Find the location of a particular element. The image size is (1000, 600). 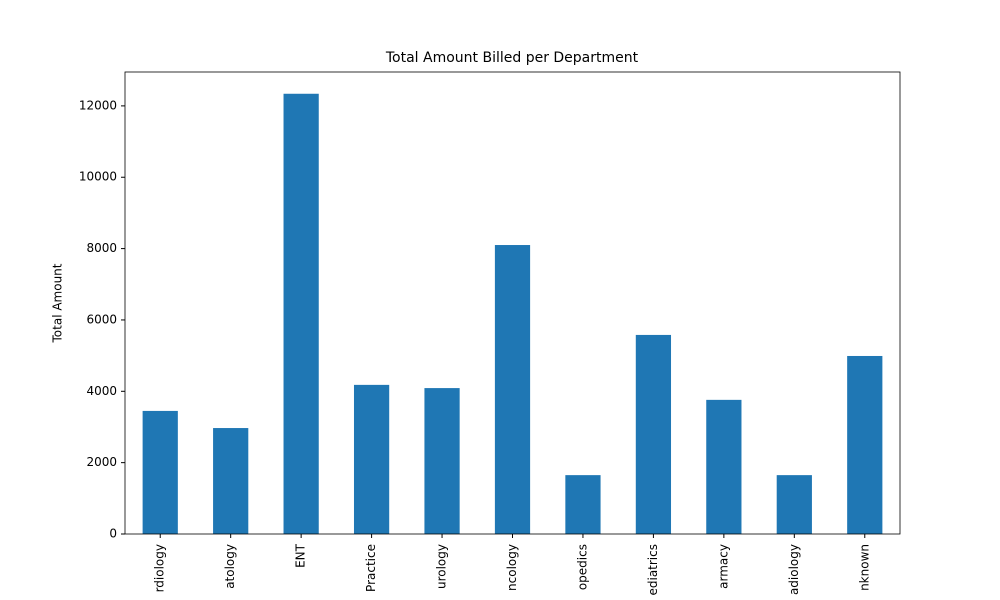

y-tick-label: 0 is located at coordinates (113, 534).